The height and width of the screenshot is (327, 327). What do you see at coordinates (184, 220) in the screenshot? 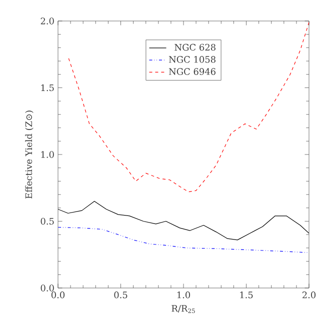
I see `line-series` at bounding box center [184, 220].